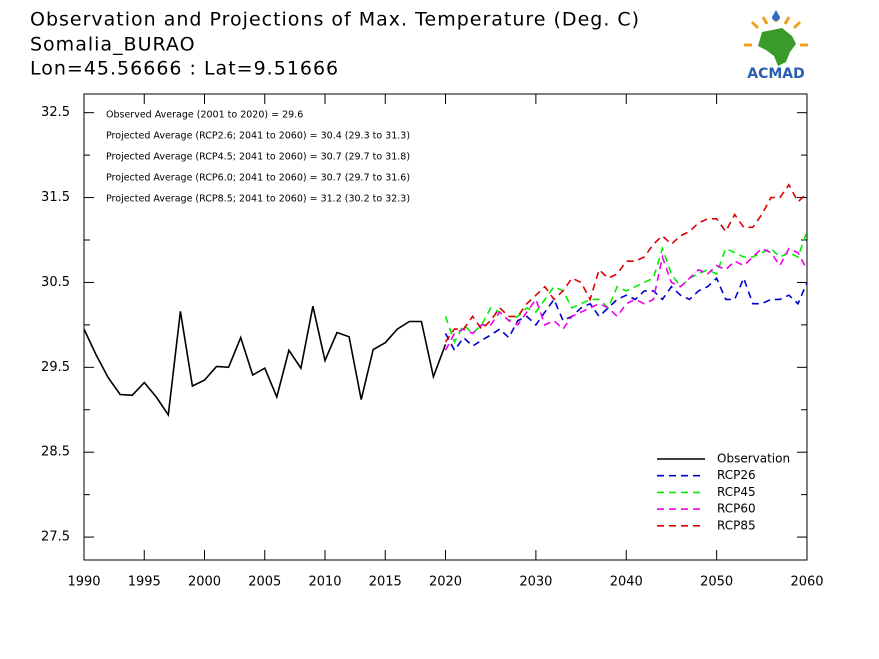  I want to click on logo-text: ACMAD, so click(776, 74).